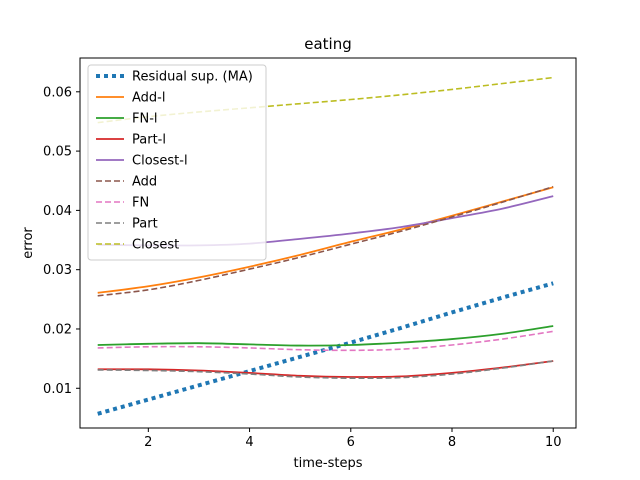 Image resolution: width=640 pixels, height=480 pixels. I want to click on y-tick-label: 0.04, so click(57, 211).